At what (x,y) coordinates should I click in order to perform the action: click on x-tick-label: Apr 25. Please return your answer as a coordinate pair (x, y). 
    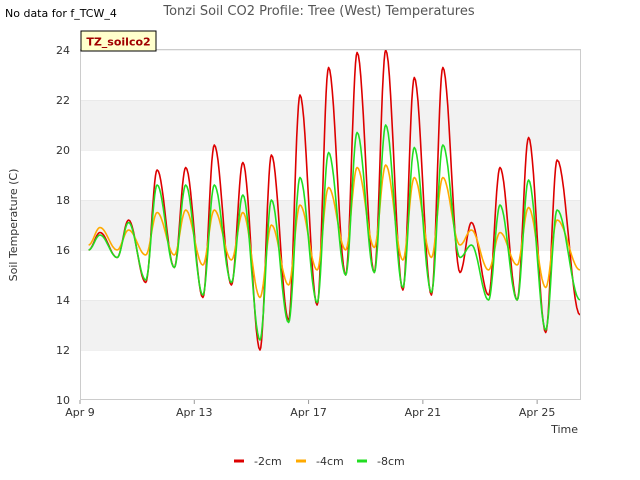
    Looking at the image, I should click on (537, 412).